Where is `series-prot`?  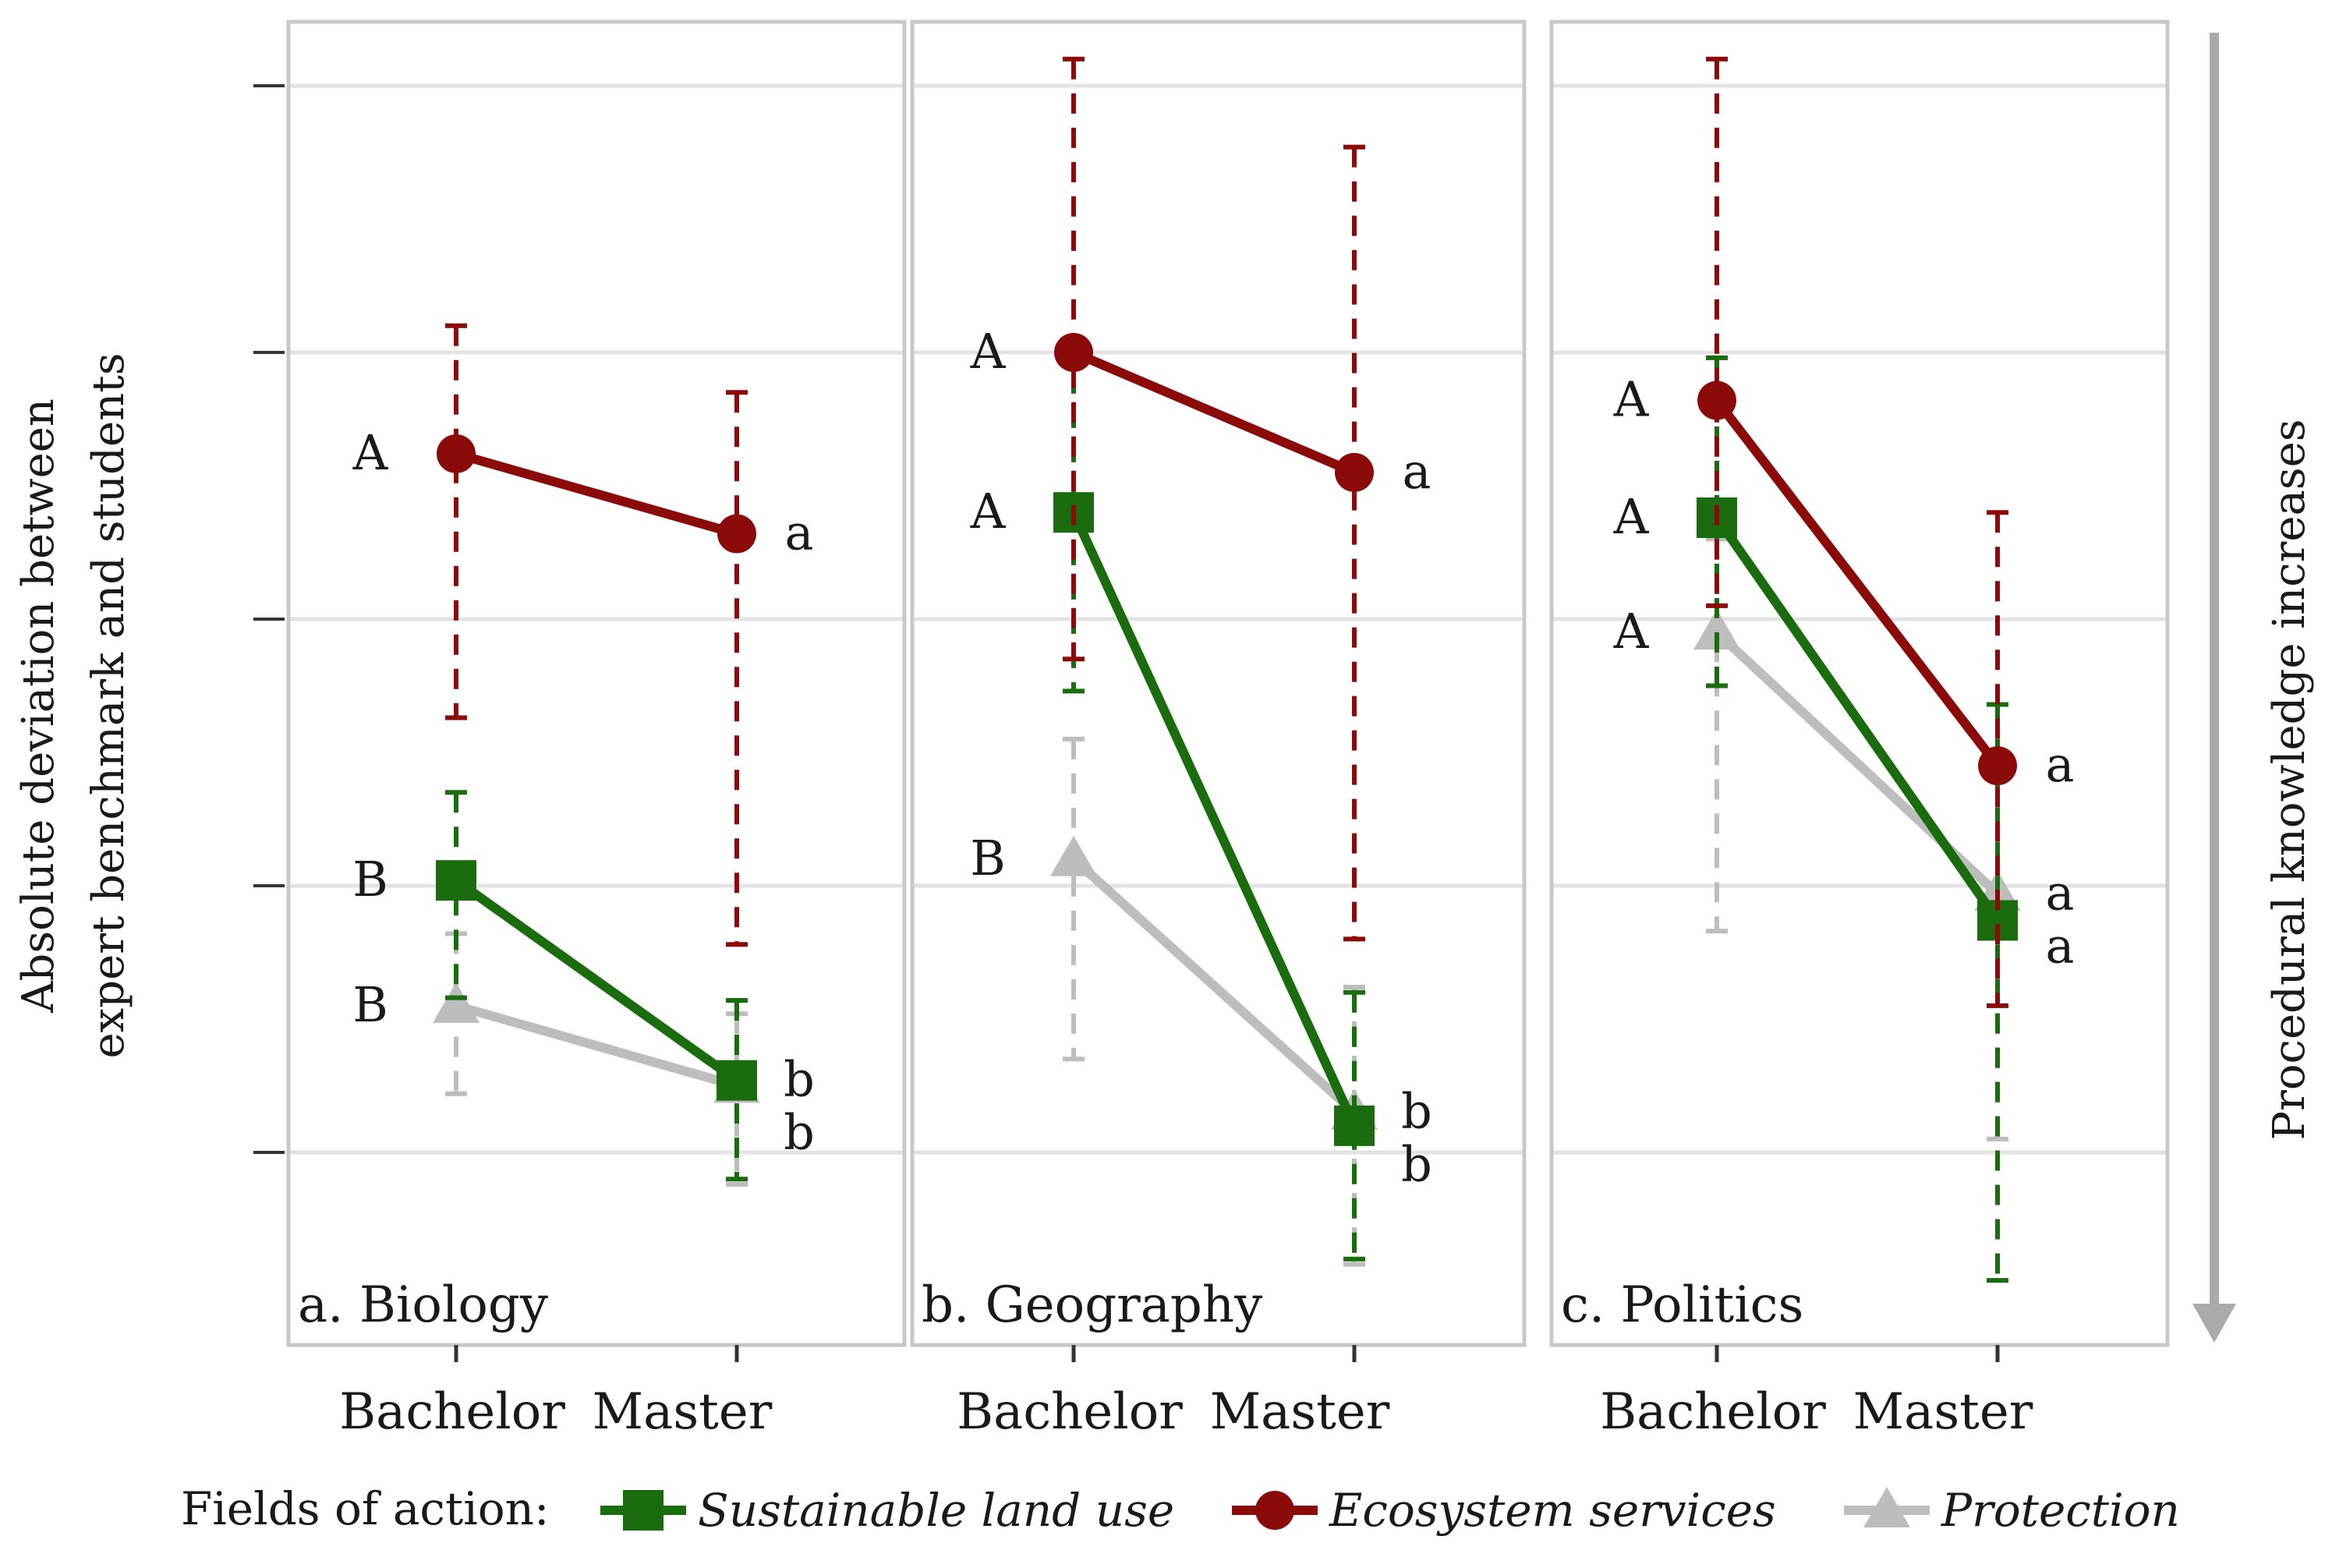
series-prot is located at coordinates (1857, 838).